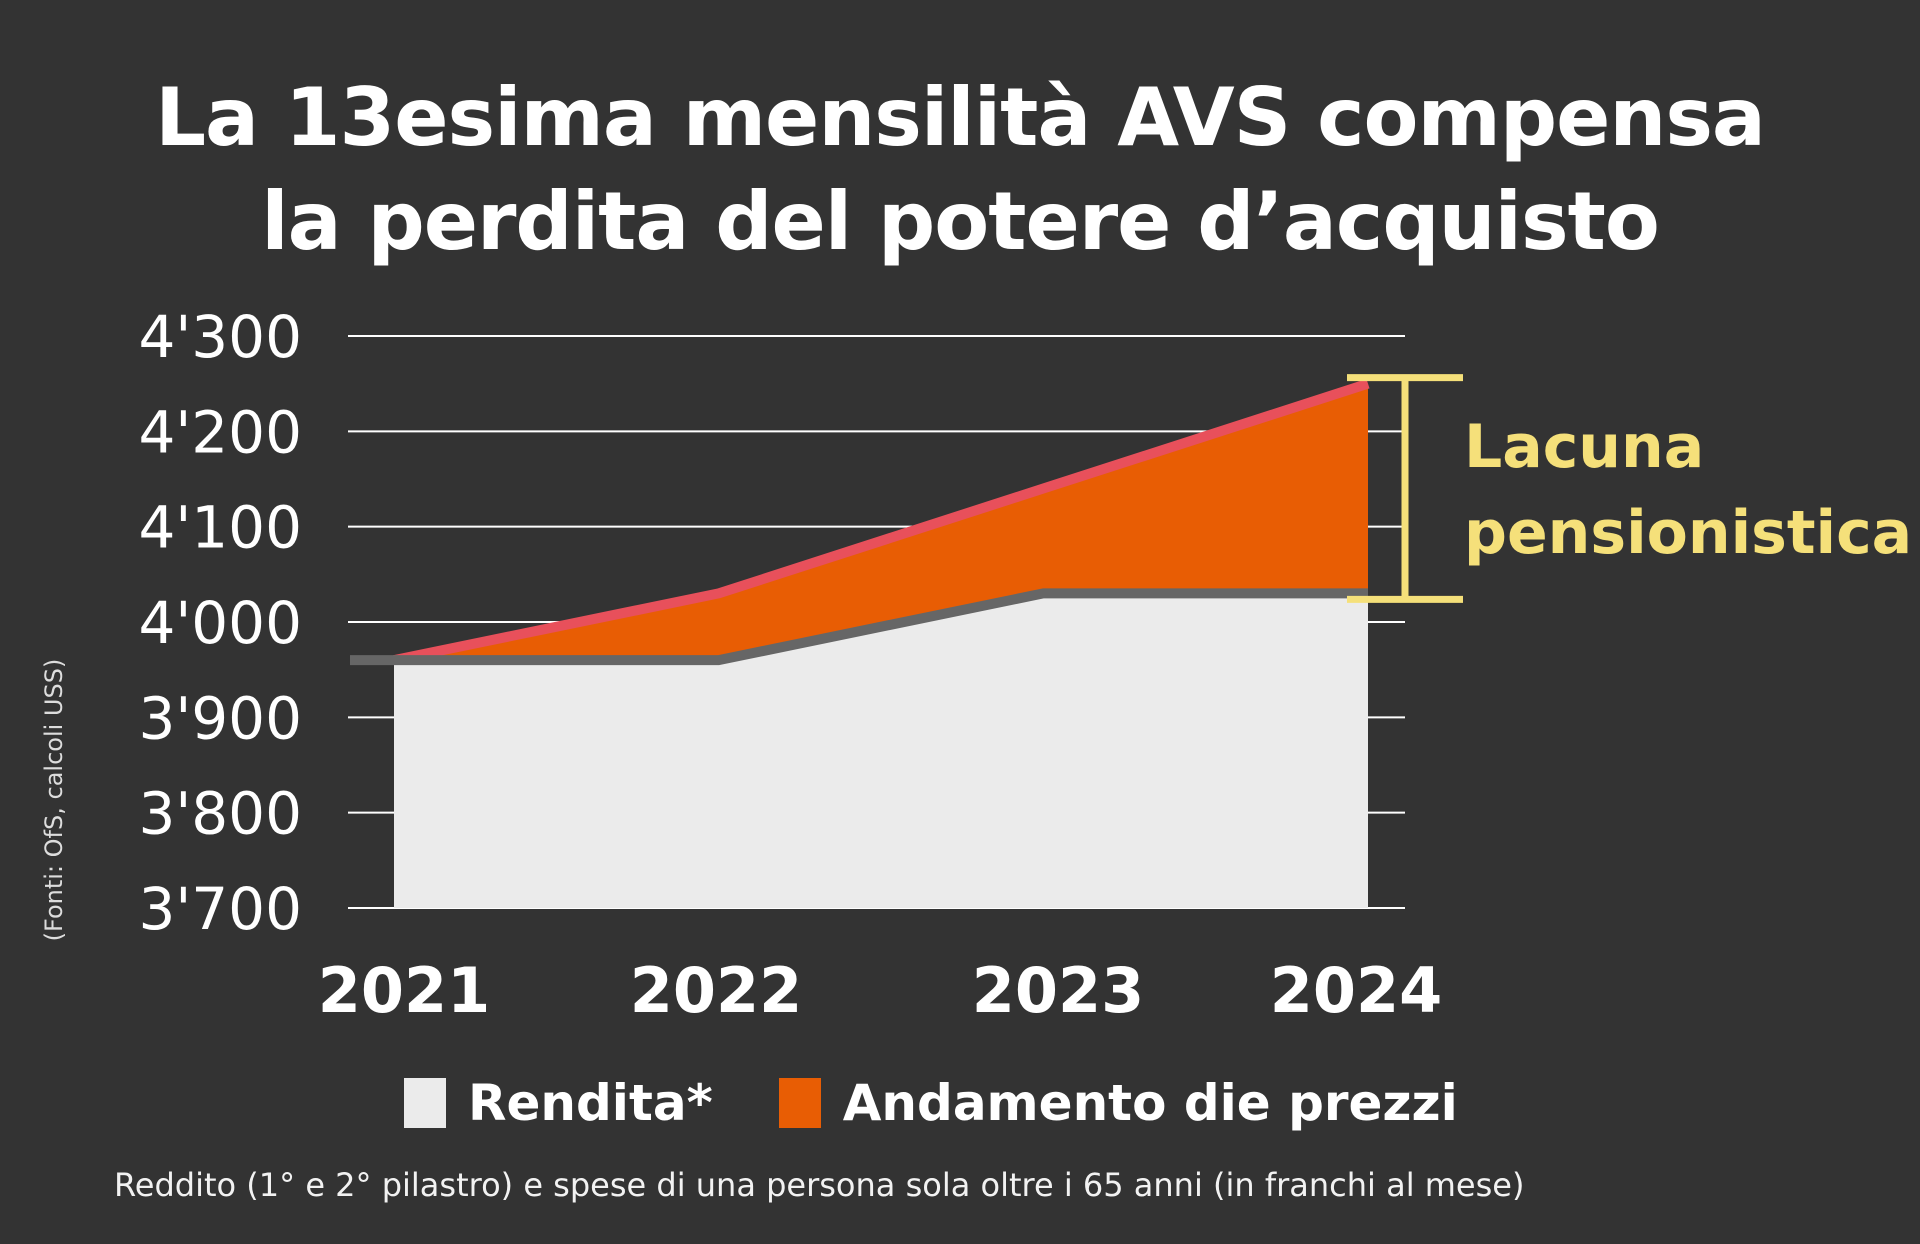 The image size is (1920, 1244). I want to click on x-tick-label: 2023, so click(1058, 990).